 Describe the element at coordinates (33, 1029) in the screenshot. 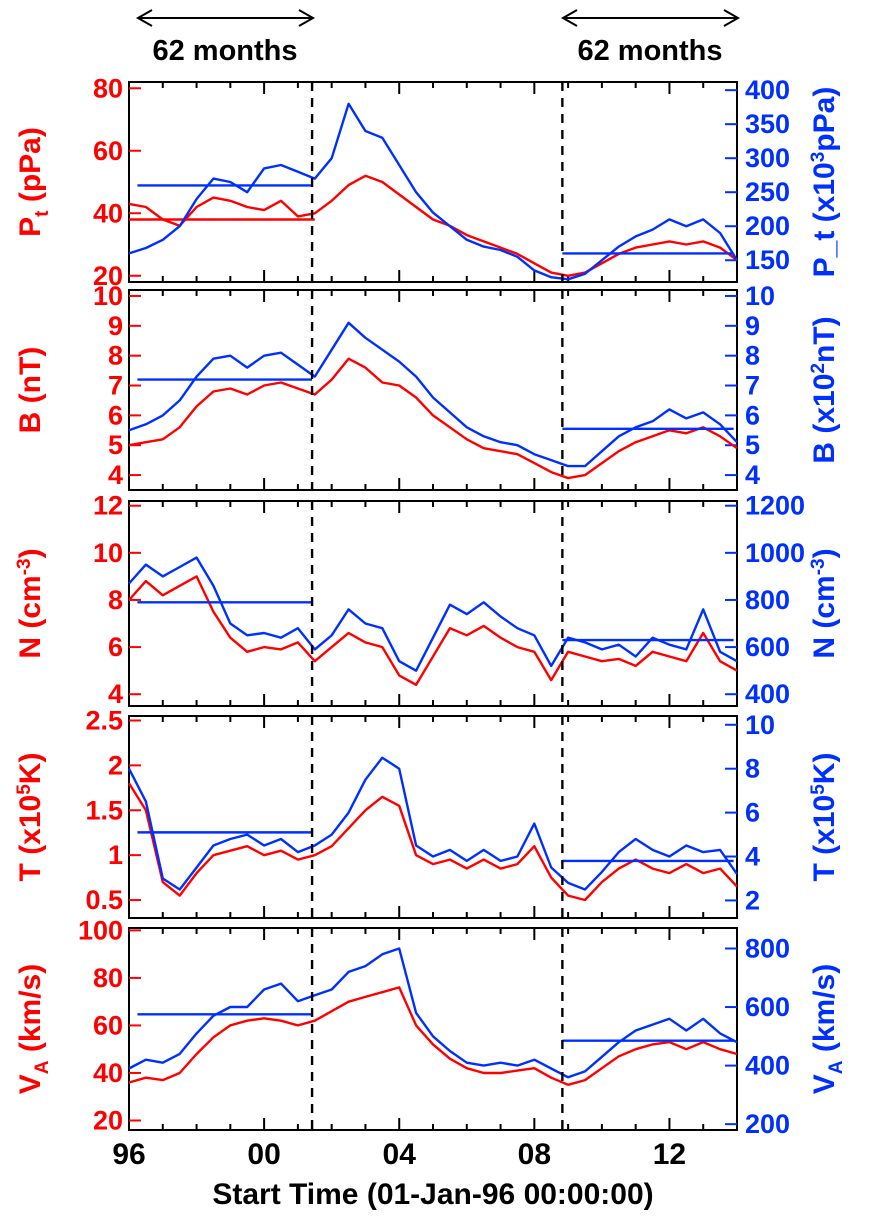

I see `y-left-axis-label: VA (km/s)` at that location.